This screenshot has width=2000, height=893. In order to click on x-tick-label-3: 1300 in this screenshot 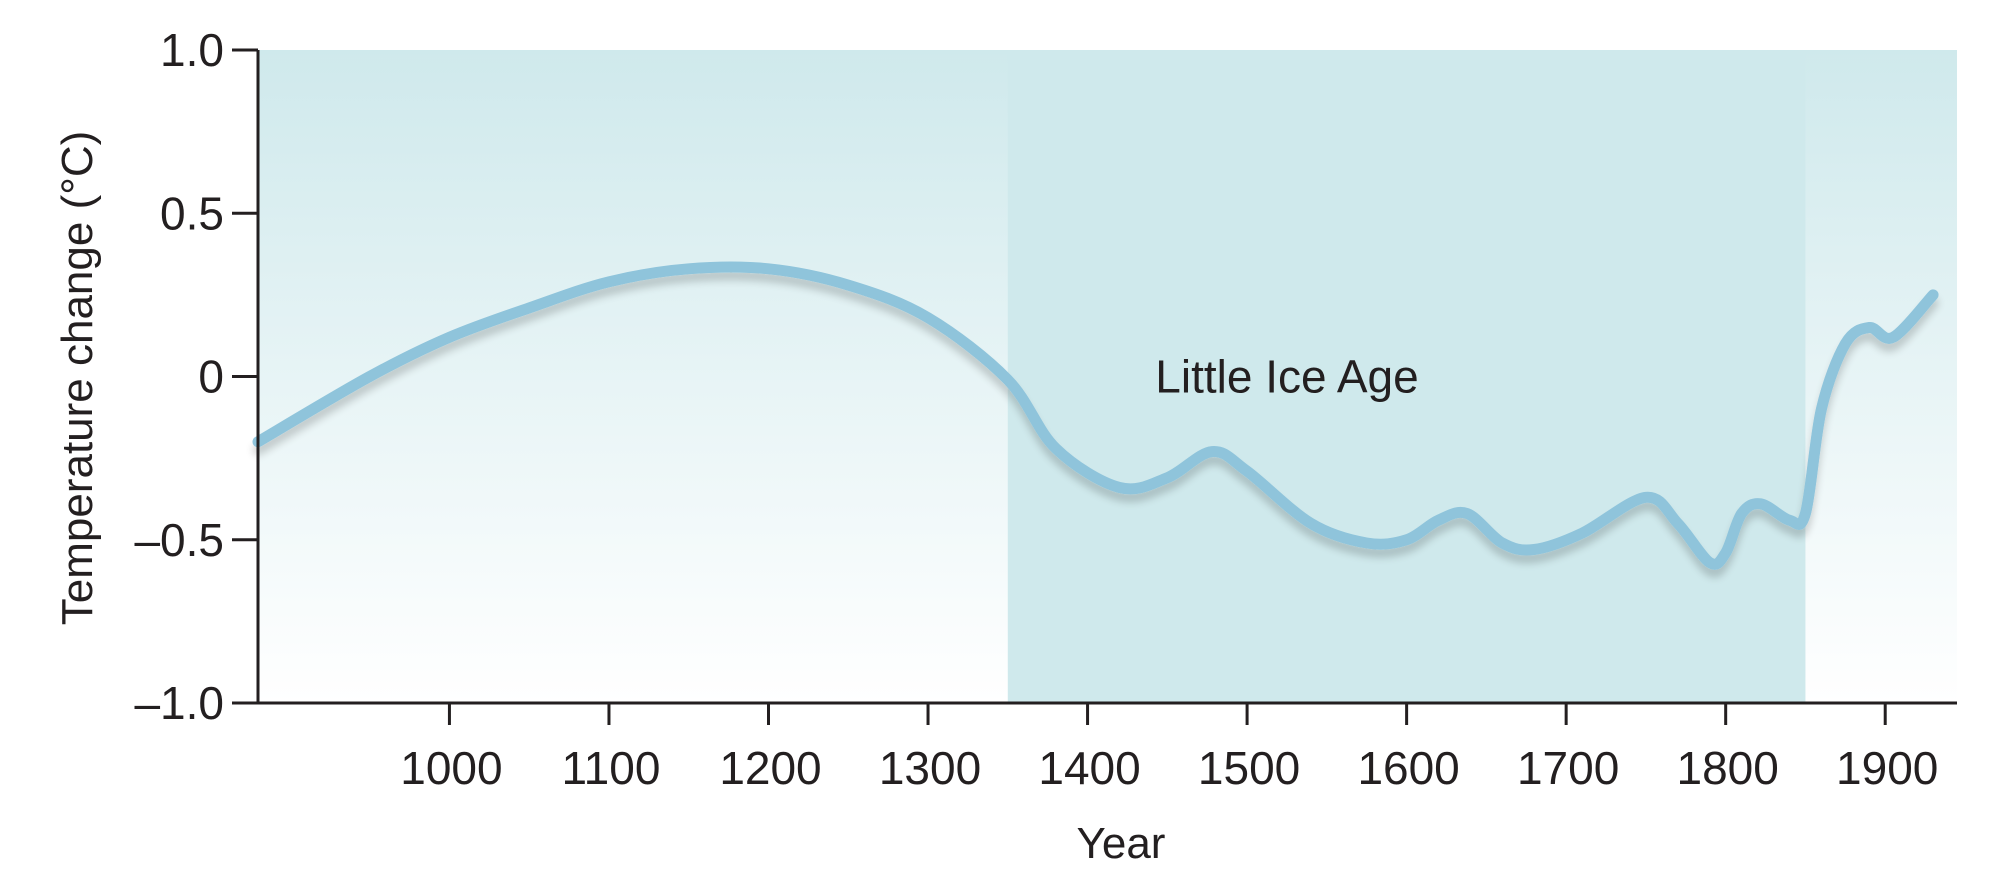, I will do `click(930, 768)`.